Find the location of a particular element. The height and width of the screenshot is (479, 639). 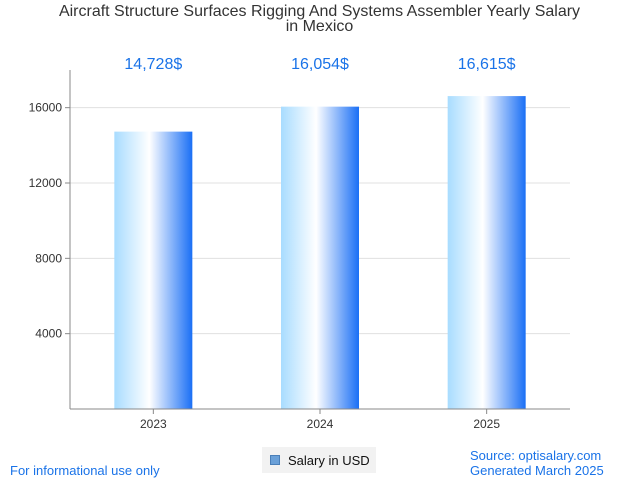

data-label-2025: 16,615$ is located at coordinates (487, 64).